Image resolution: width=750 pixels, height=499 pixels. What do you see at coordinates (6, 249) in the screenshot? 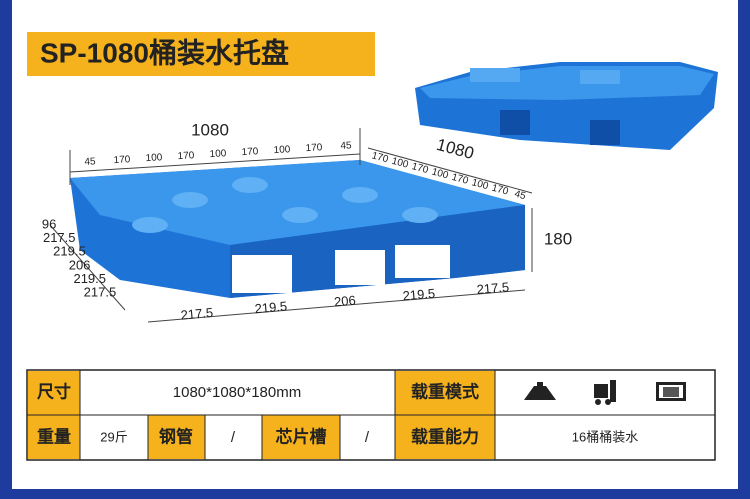
I see `frame-left` at bounding box center [6, 249].